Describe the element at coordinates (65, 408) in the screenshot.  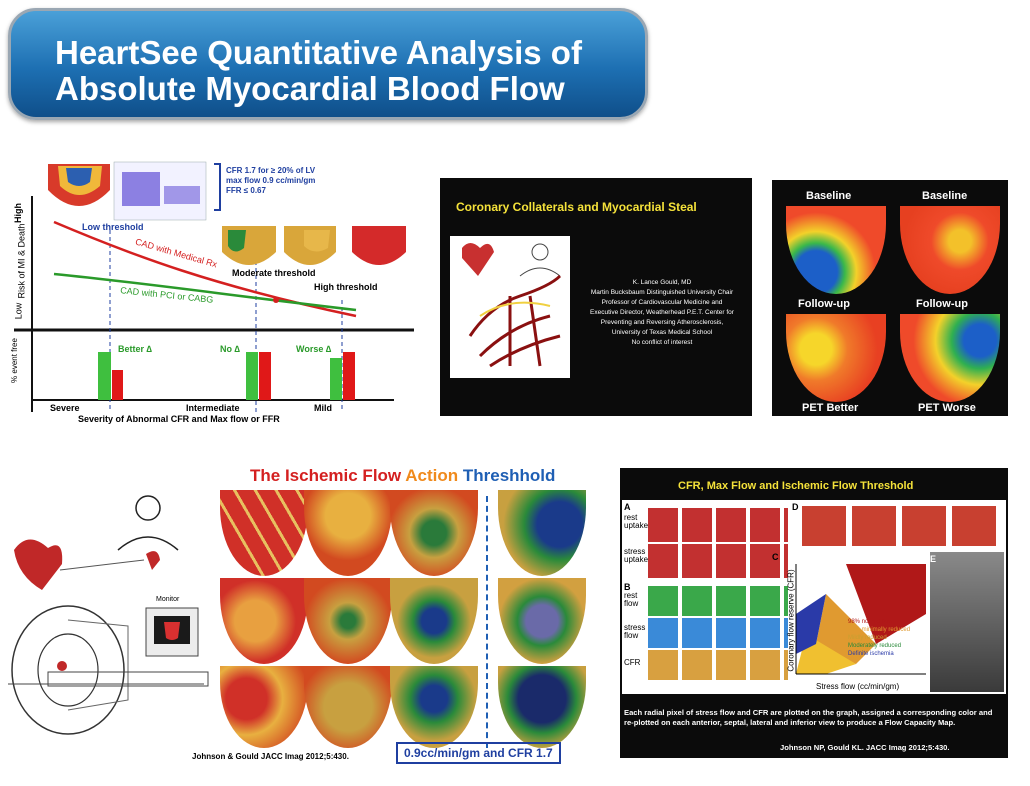
I see `x-tick-severe: Severe` at that location.